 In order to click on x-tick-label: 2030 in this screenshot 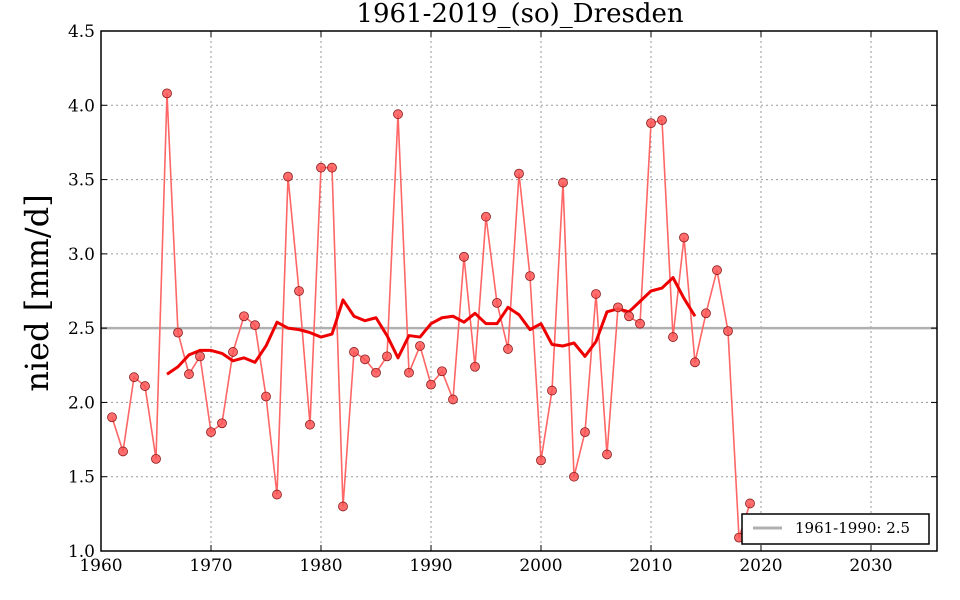, I will do `click(870, 566)`.